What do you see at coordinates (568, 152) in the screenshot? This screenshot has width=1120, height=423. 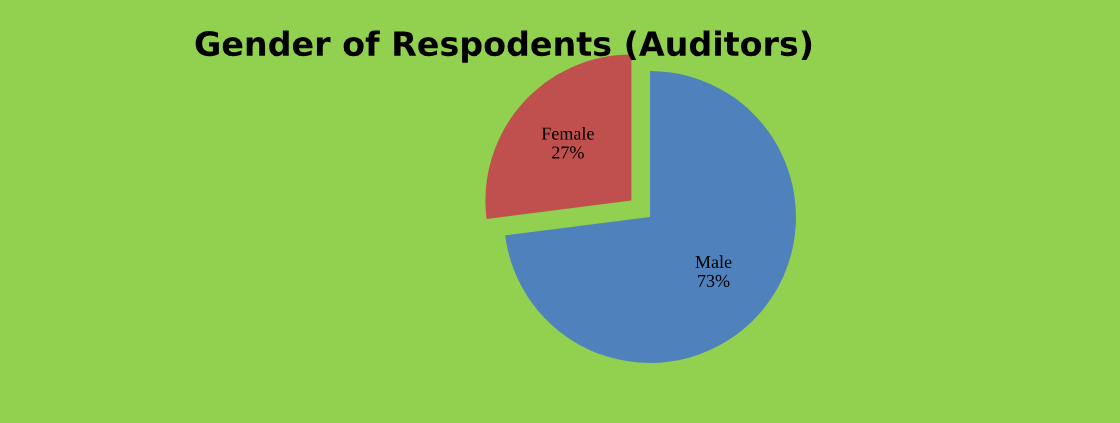 I see `data-label: 27%` at bounding box center [568, 152].